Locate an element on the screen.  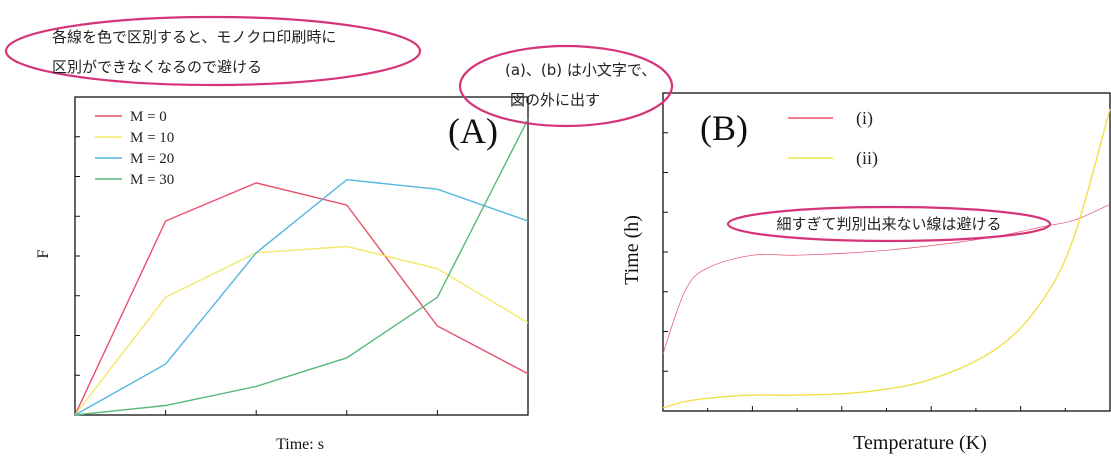
chart-b-ylabel: Time (h) is located at coordinates (632, 250).